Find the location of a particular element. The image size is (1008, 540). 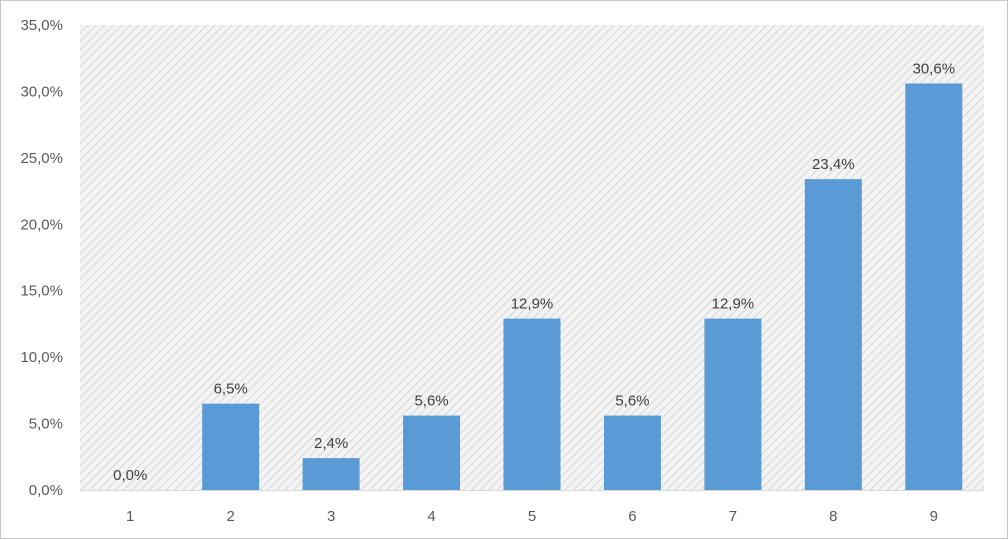

y-tick-label: 30,0% is located at coordinates (41, 91).